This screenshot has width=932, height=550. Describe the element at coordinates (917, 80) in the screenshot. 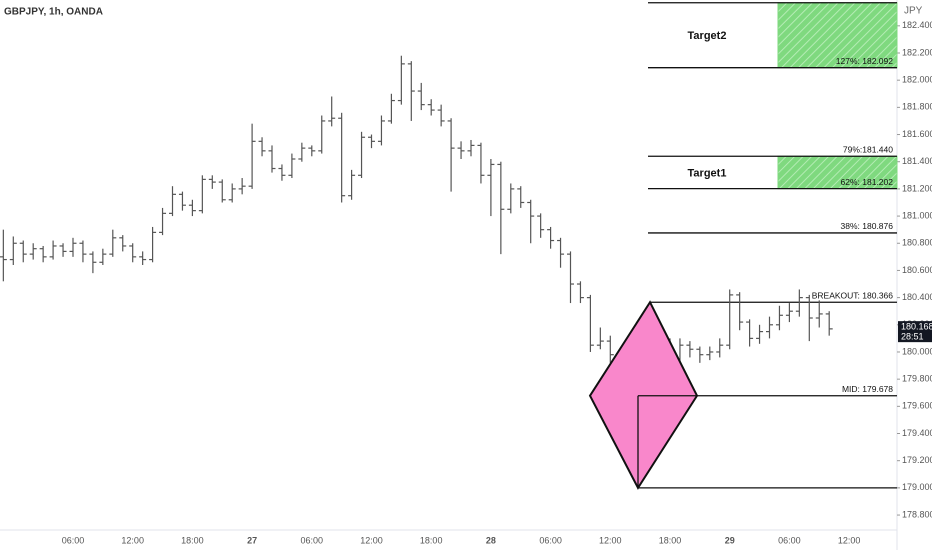

I see `y-tick-label: 182.000` at that location.